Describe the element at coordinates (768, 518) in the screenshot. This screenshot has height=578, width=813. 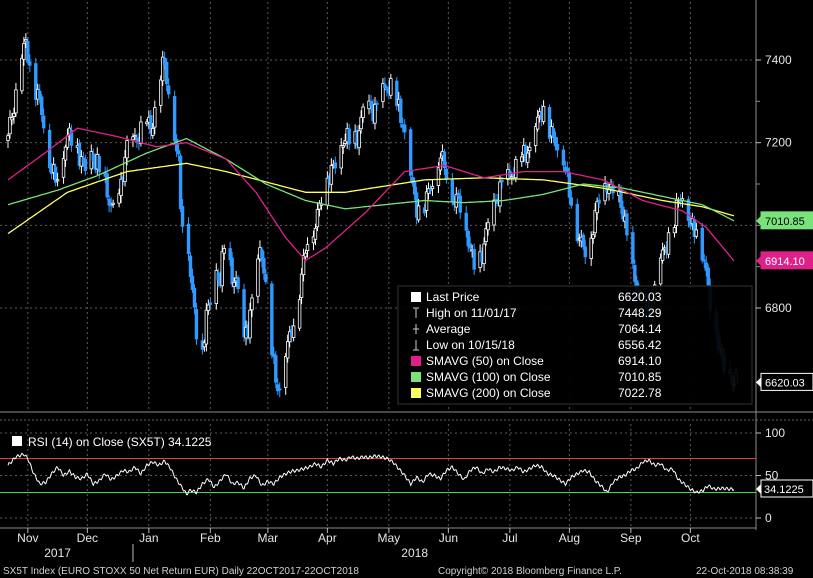
I see `rsi-y-tick-label: 0` at that location.